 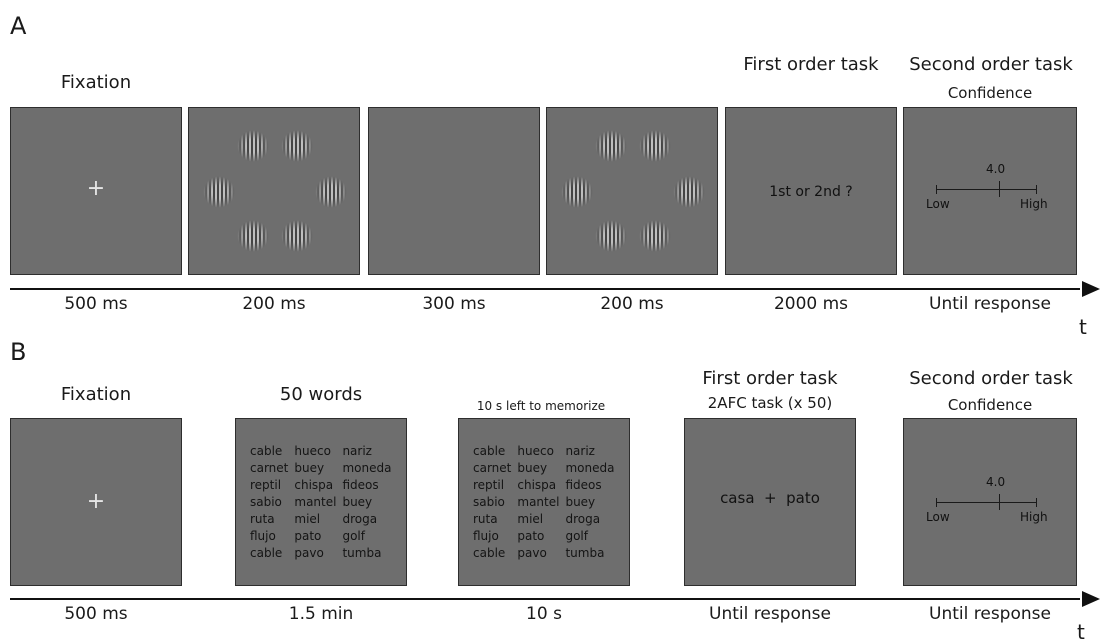 What do you see at coordinates (454, 191) in the screenshot?
I see `blank-screen` at bounding box center [454, 191].